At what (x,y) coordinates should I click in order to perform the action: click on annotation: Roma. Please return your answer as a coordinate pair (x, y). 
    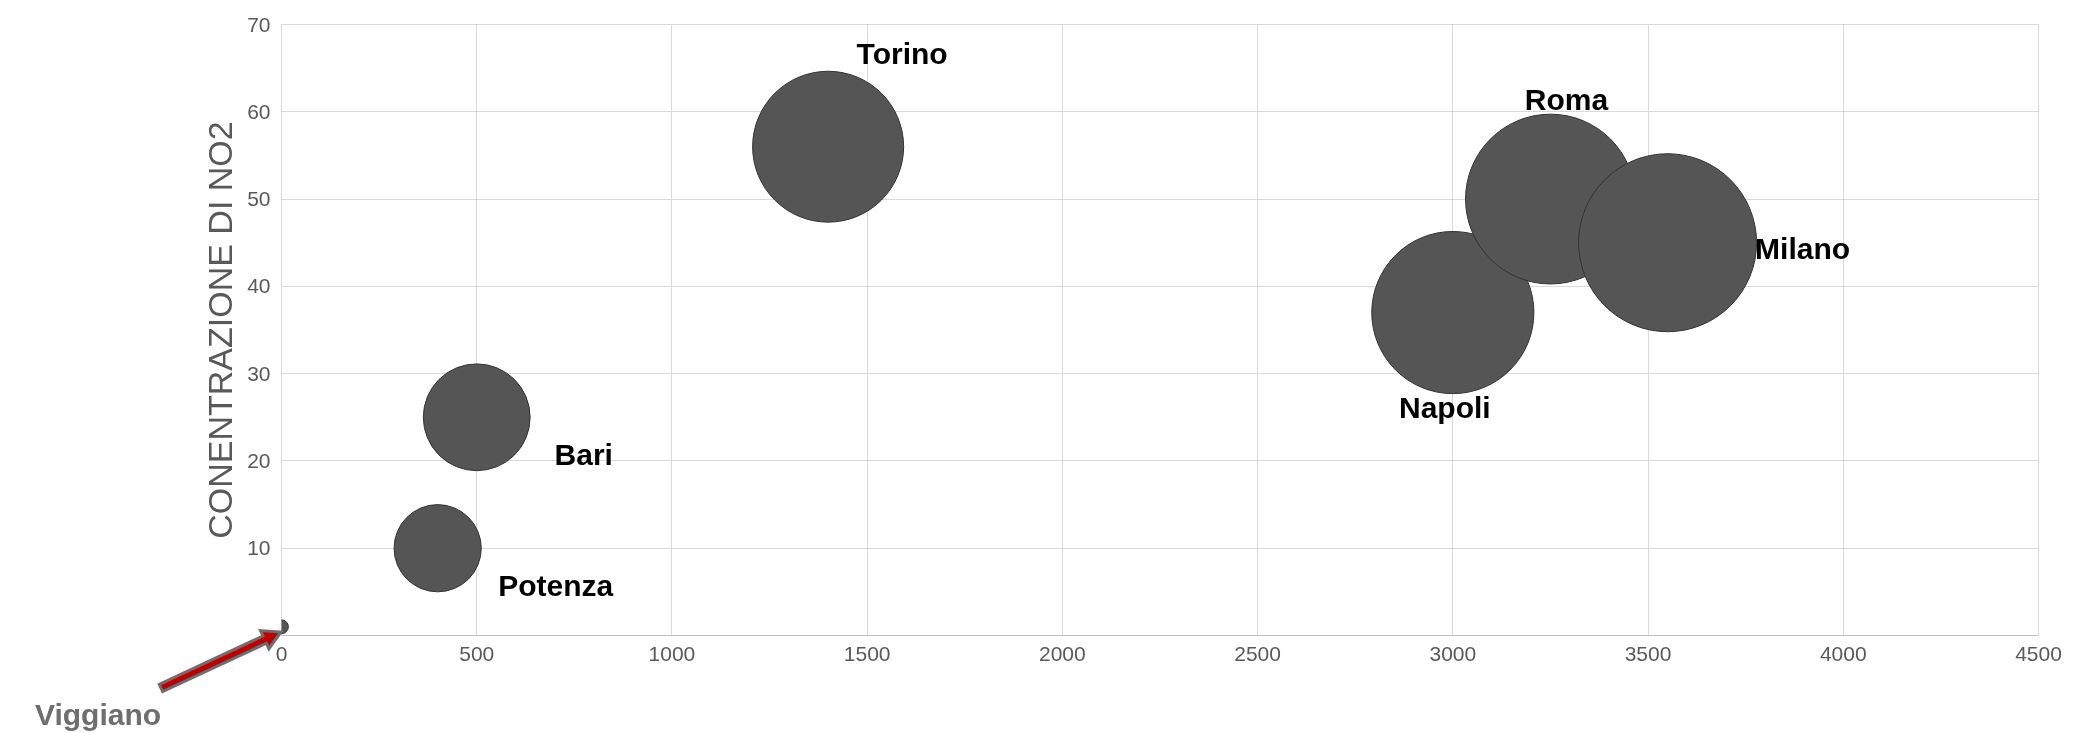
    Looking at the image, I should click on (1566, 99).